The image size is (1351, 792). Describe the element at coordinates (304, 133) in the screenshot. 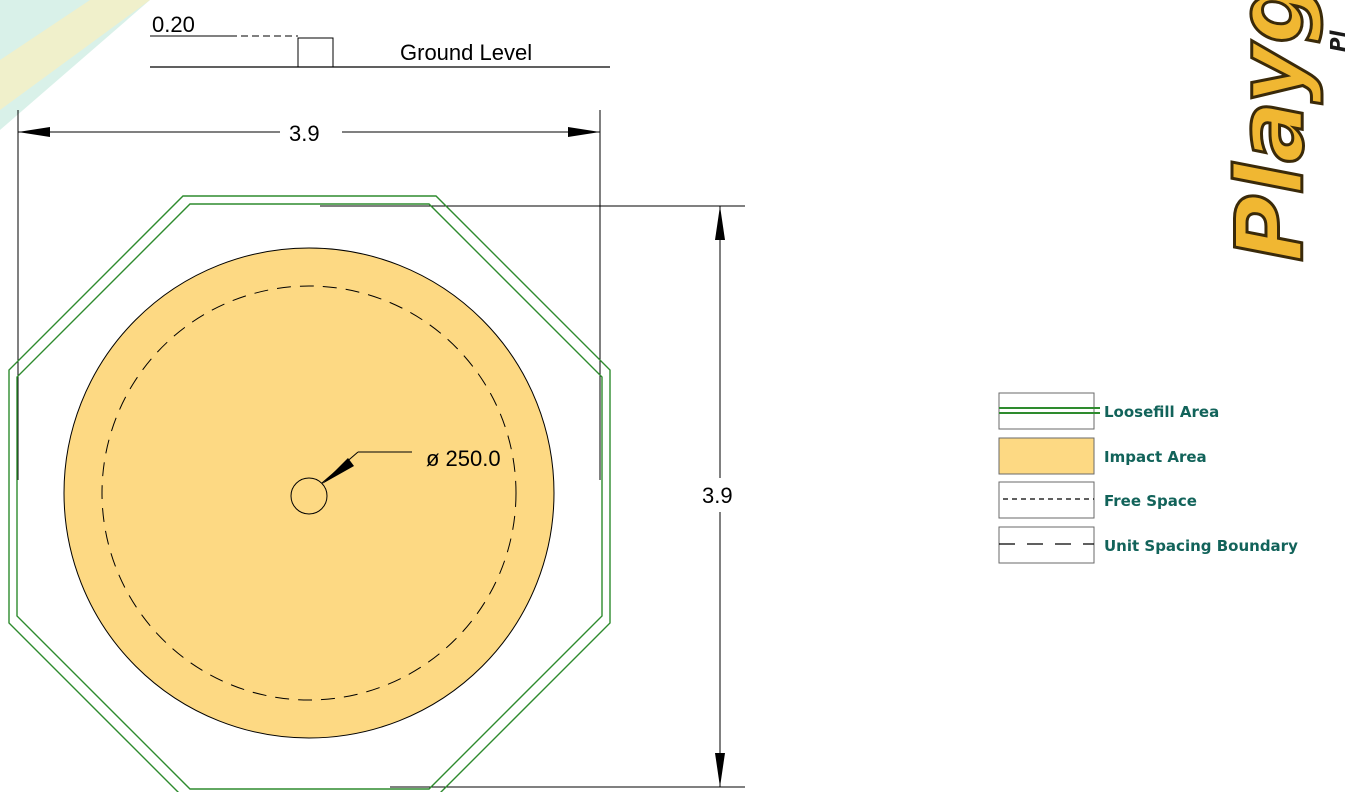

I see `width-label: 3.9` at that location.